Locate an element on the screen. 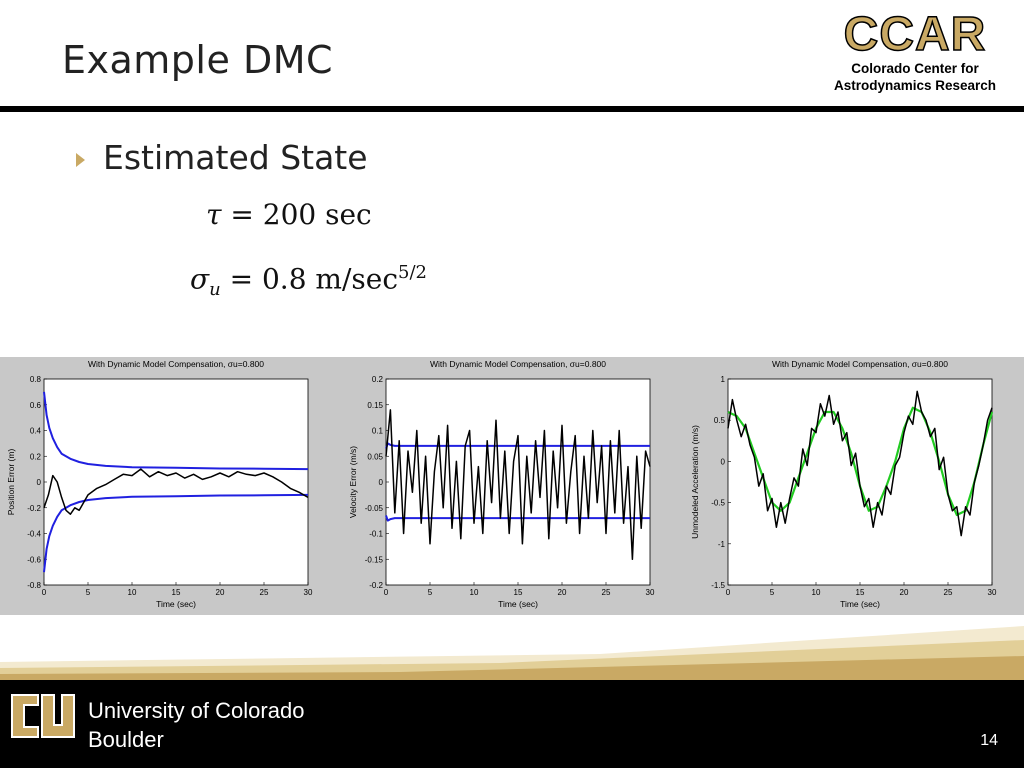 The image size is (1024, 768). y-tick-label: -0.8 is located at coordinates (34, 585).